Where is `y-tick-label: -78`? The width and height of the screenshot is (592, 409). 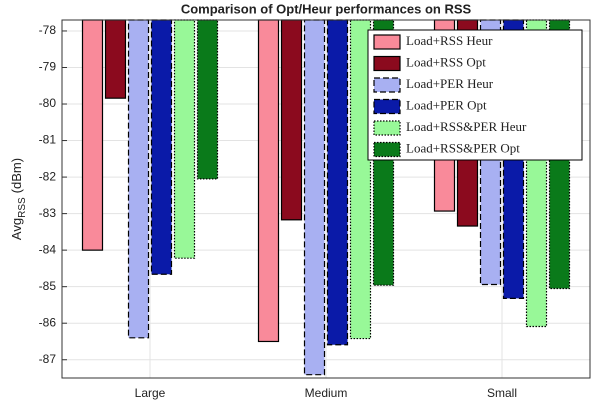 y-tick-label: -78 is located at coordinates (48, 30).